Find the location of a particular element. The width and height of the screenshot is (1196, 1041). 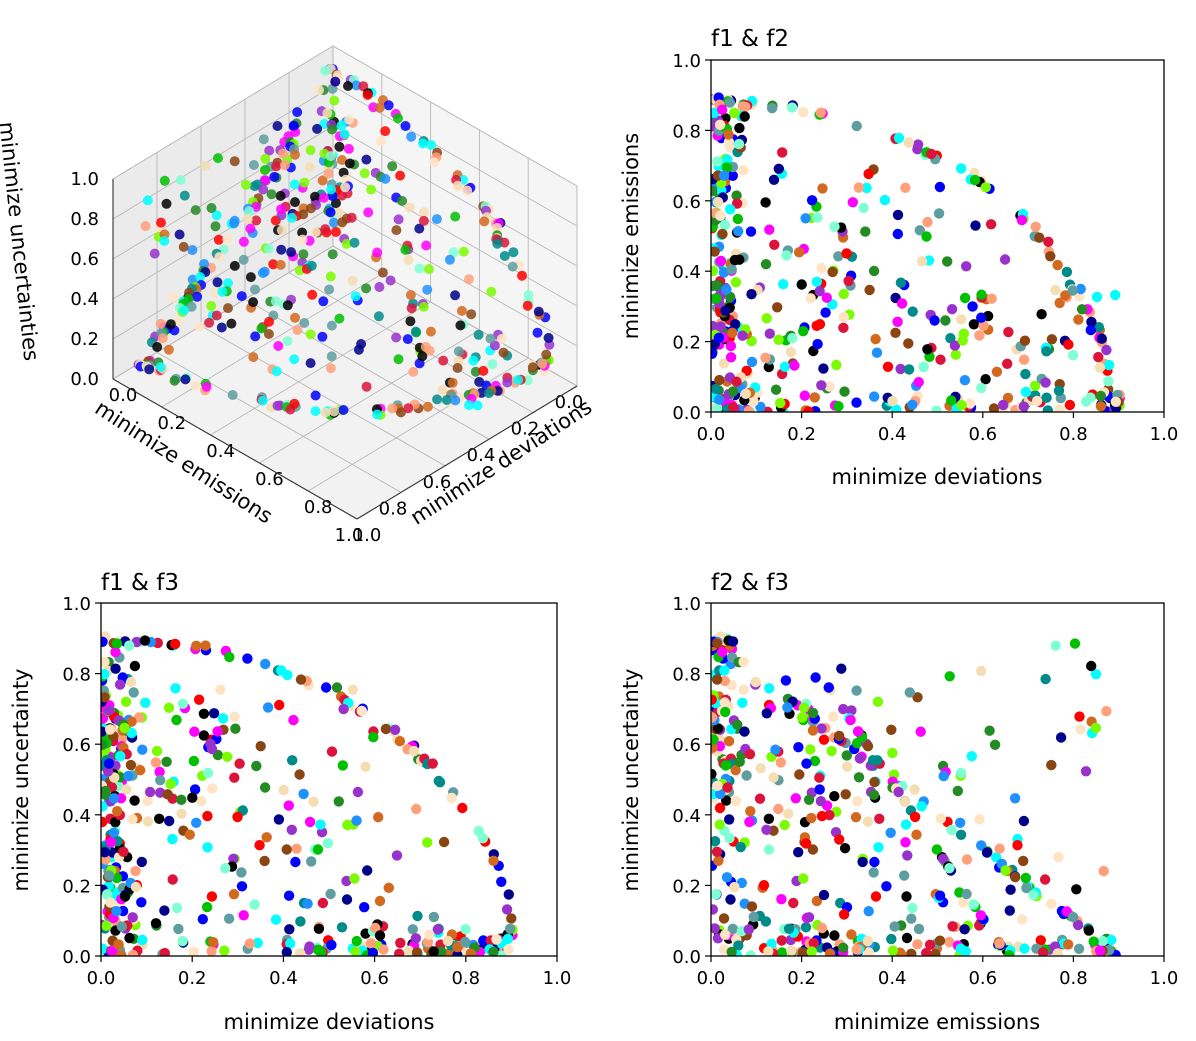

f1f3-ytick-label: 1.0 is located at coordinates (76, 604).